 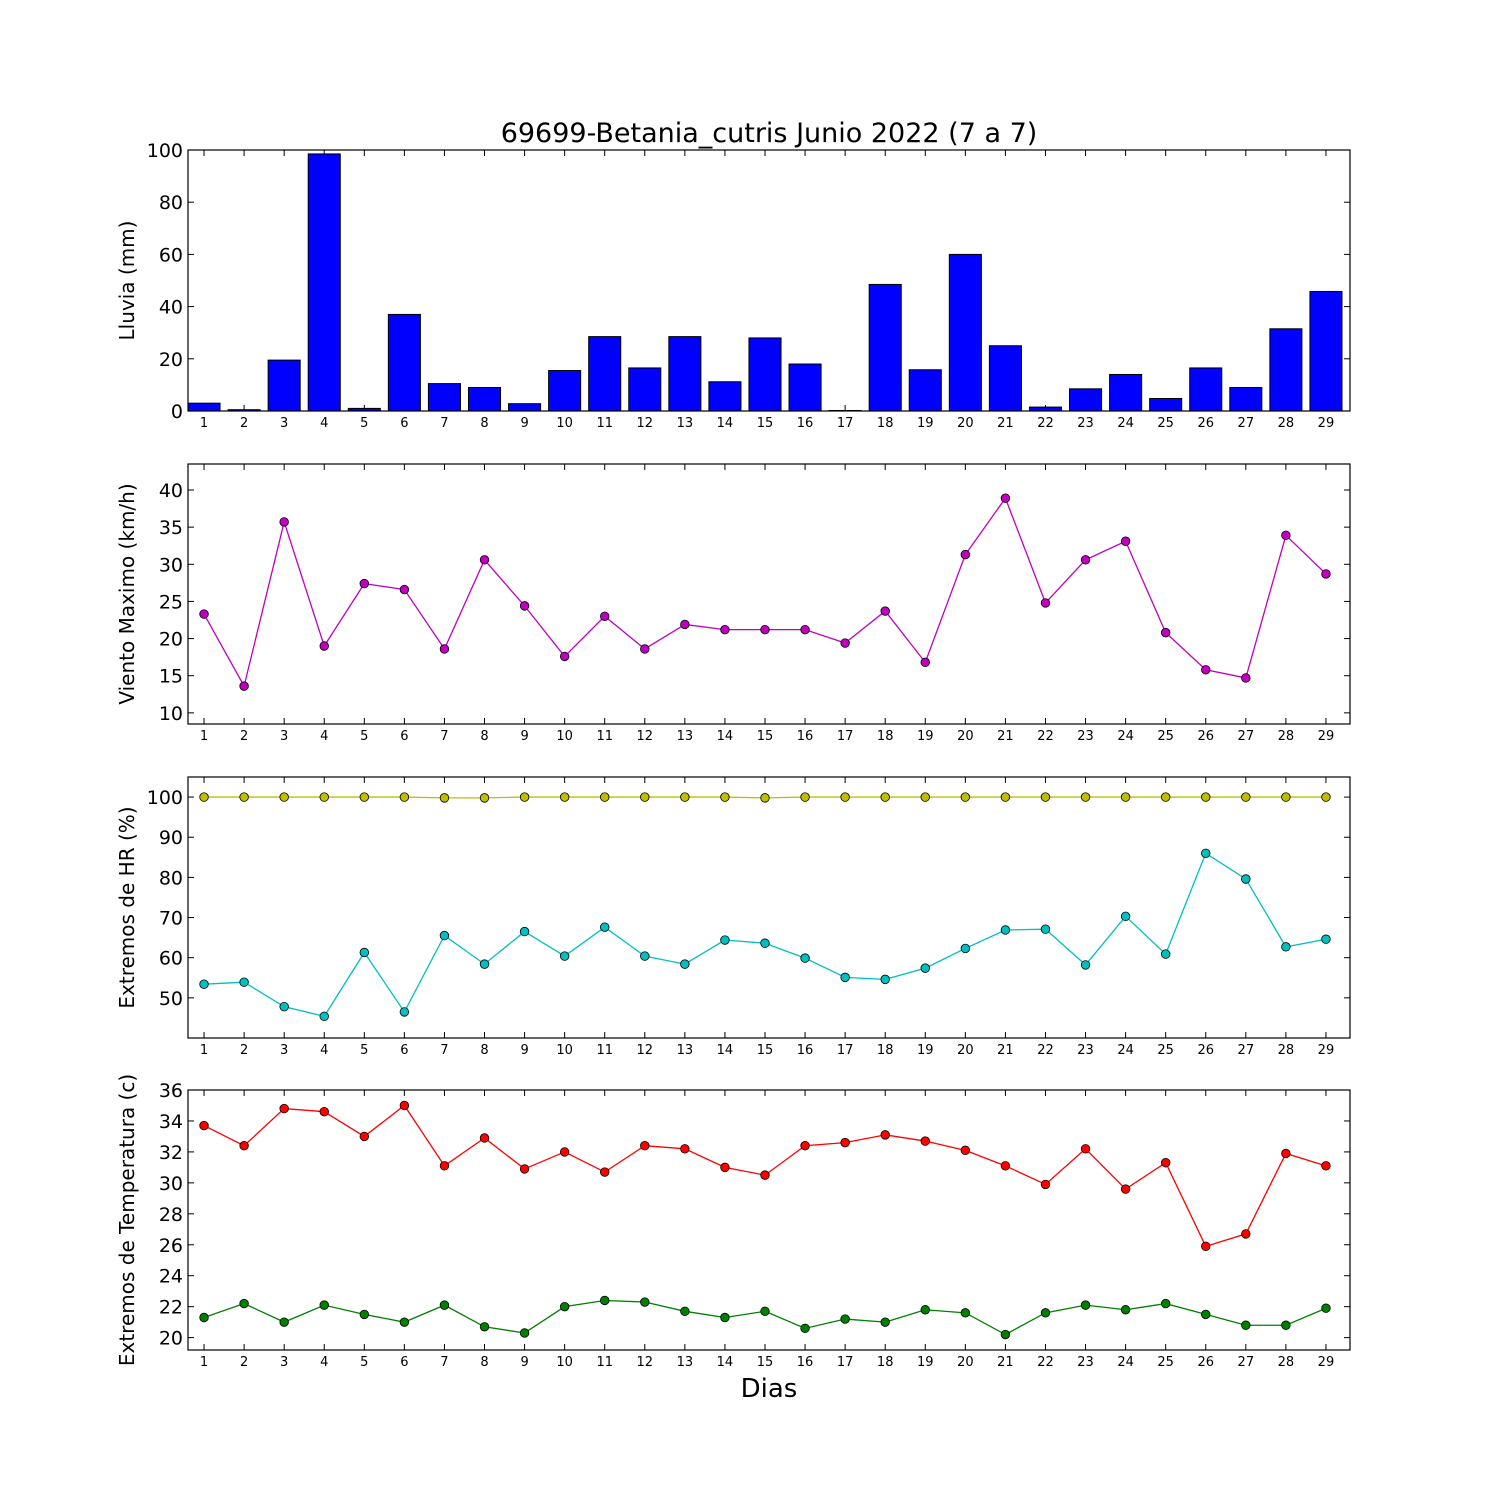 What do you see at coordinates (1326, 736) in the screenshot?
I see `x-tick-label: 29` at bounding box center [1326, 736].